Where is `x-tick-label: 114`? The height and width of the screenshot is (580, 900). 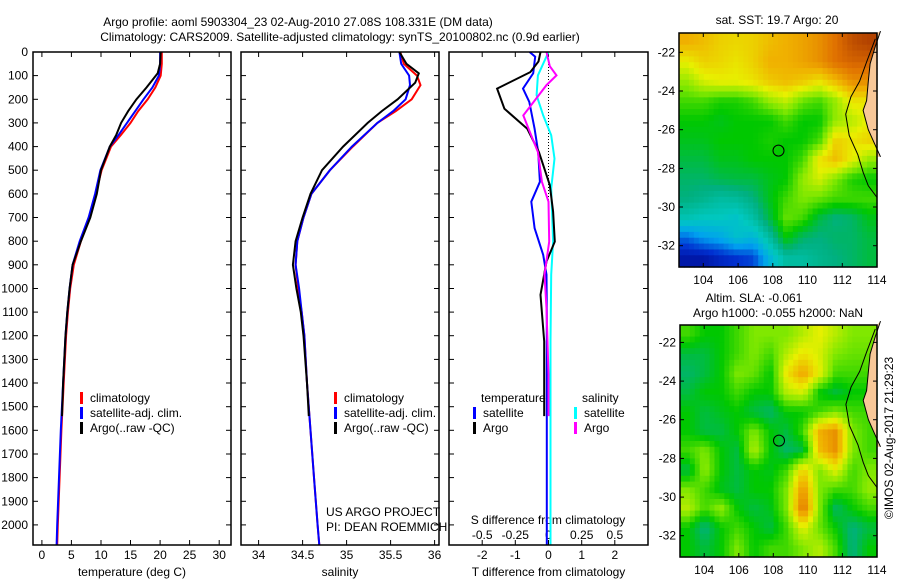
x-tick-label: 114 is located at coordinates (876, 280).